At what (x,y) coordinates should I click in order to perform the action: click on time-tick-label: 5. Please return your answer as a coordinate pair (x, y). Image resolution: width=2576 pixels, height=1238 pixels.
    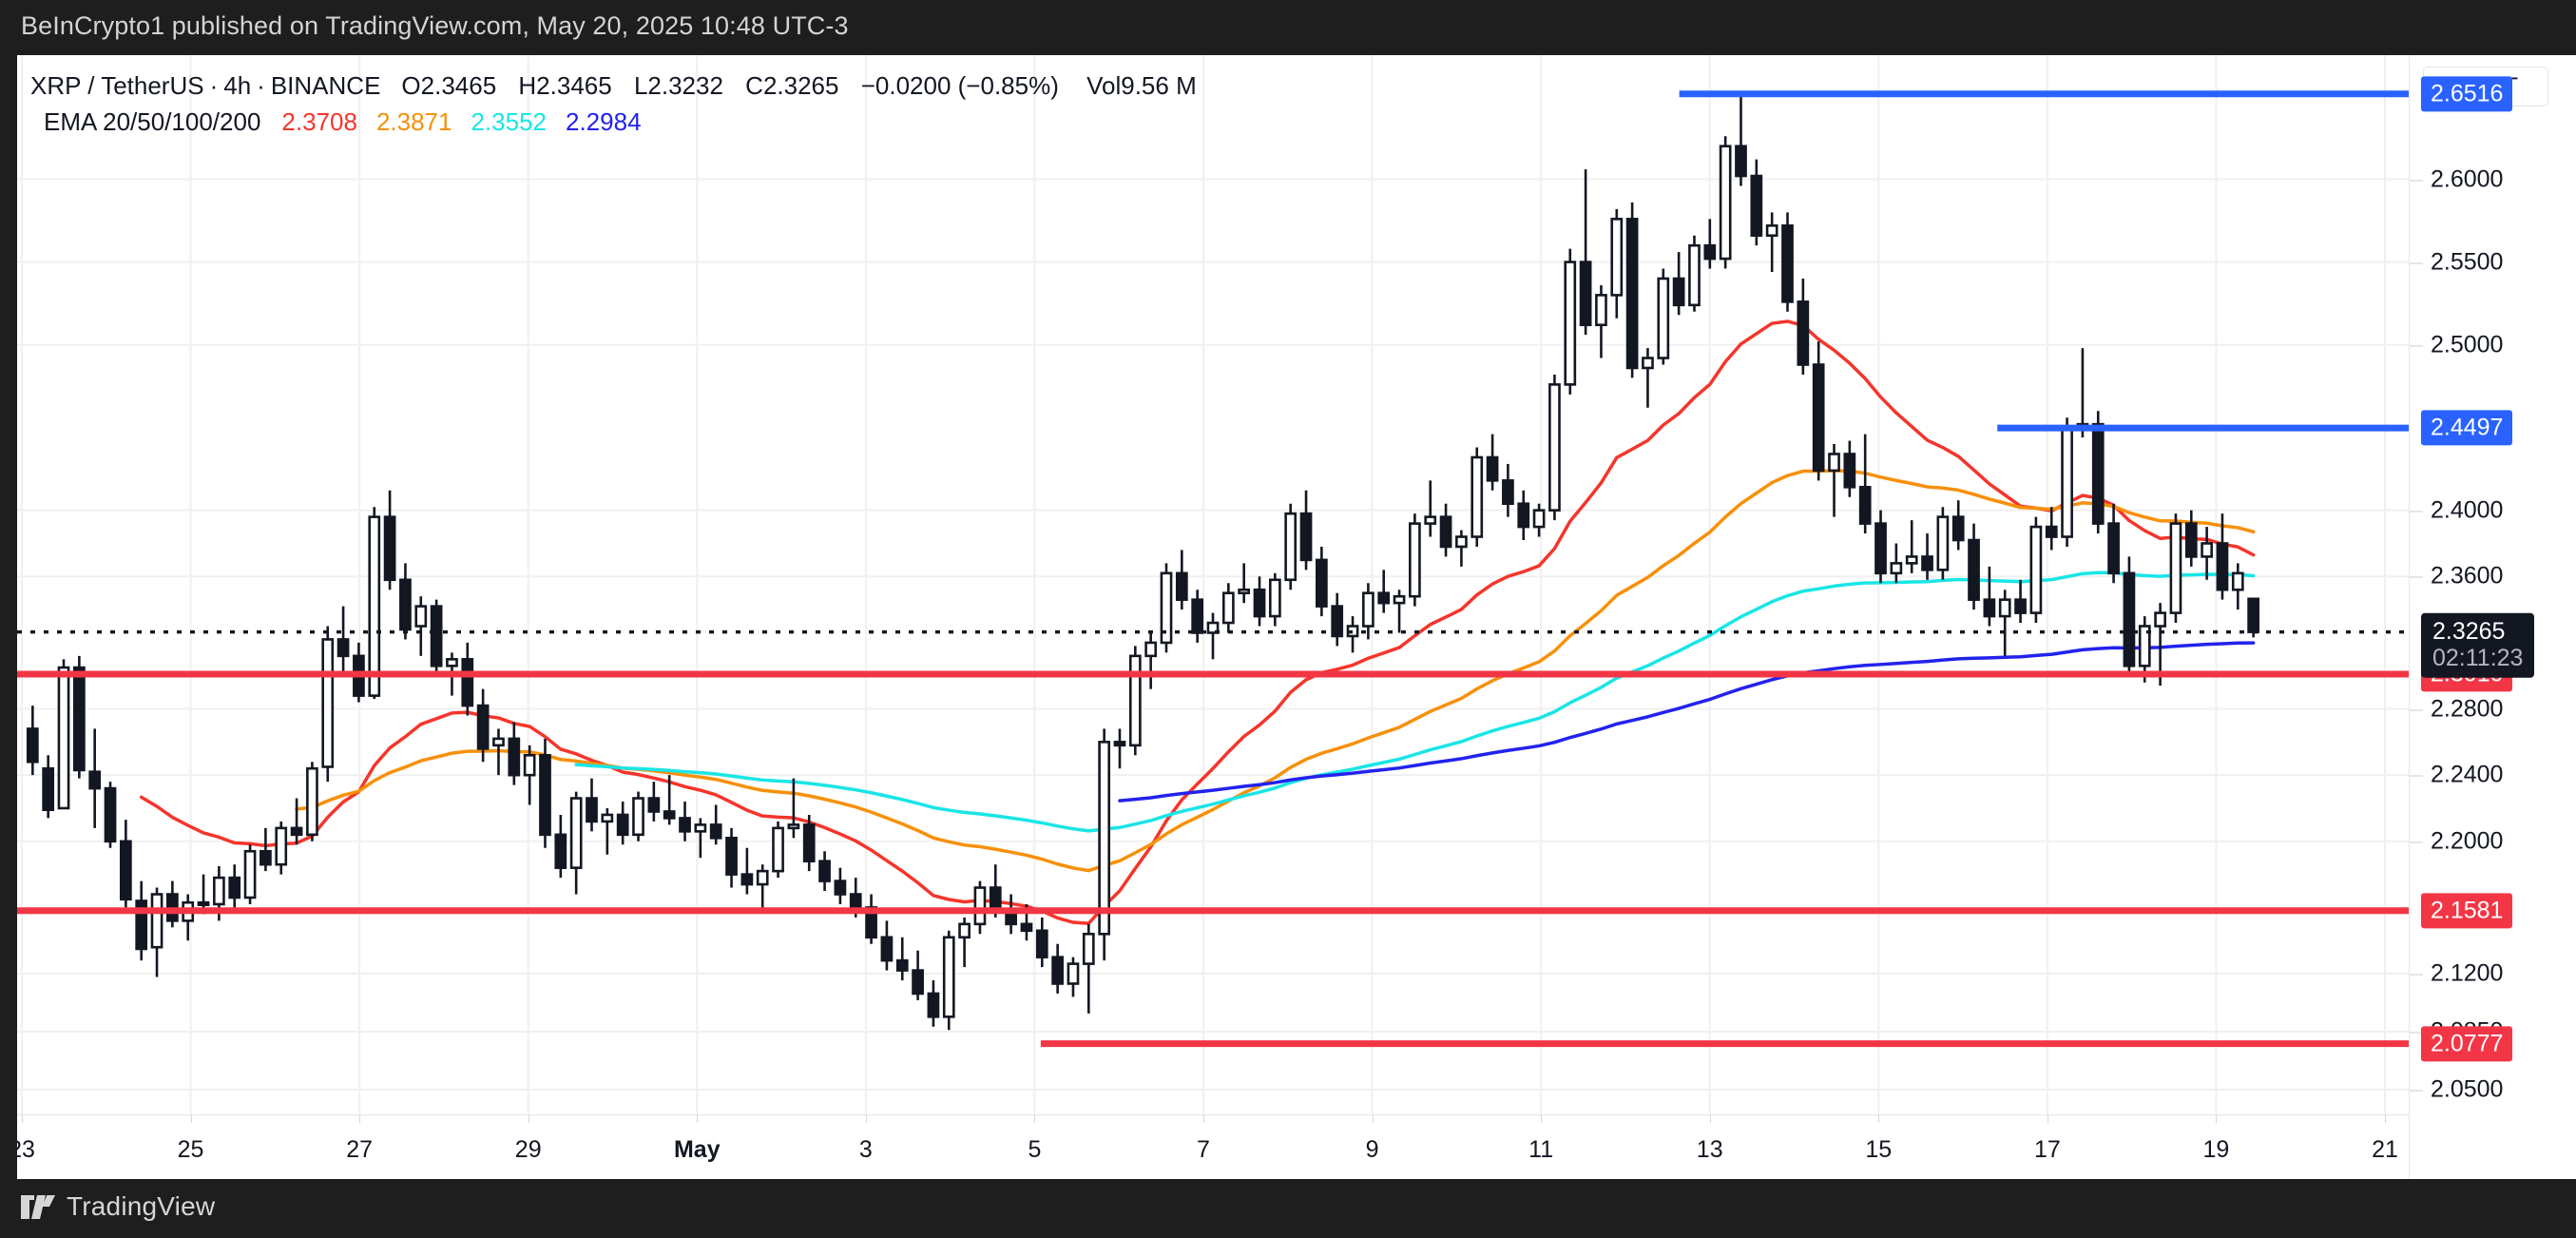
    Looking at the image, I should click on (1035, 1149).